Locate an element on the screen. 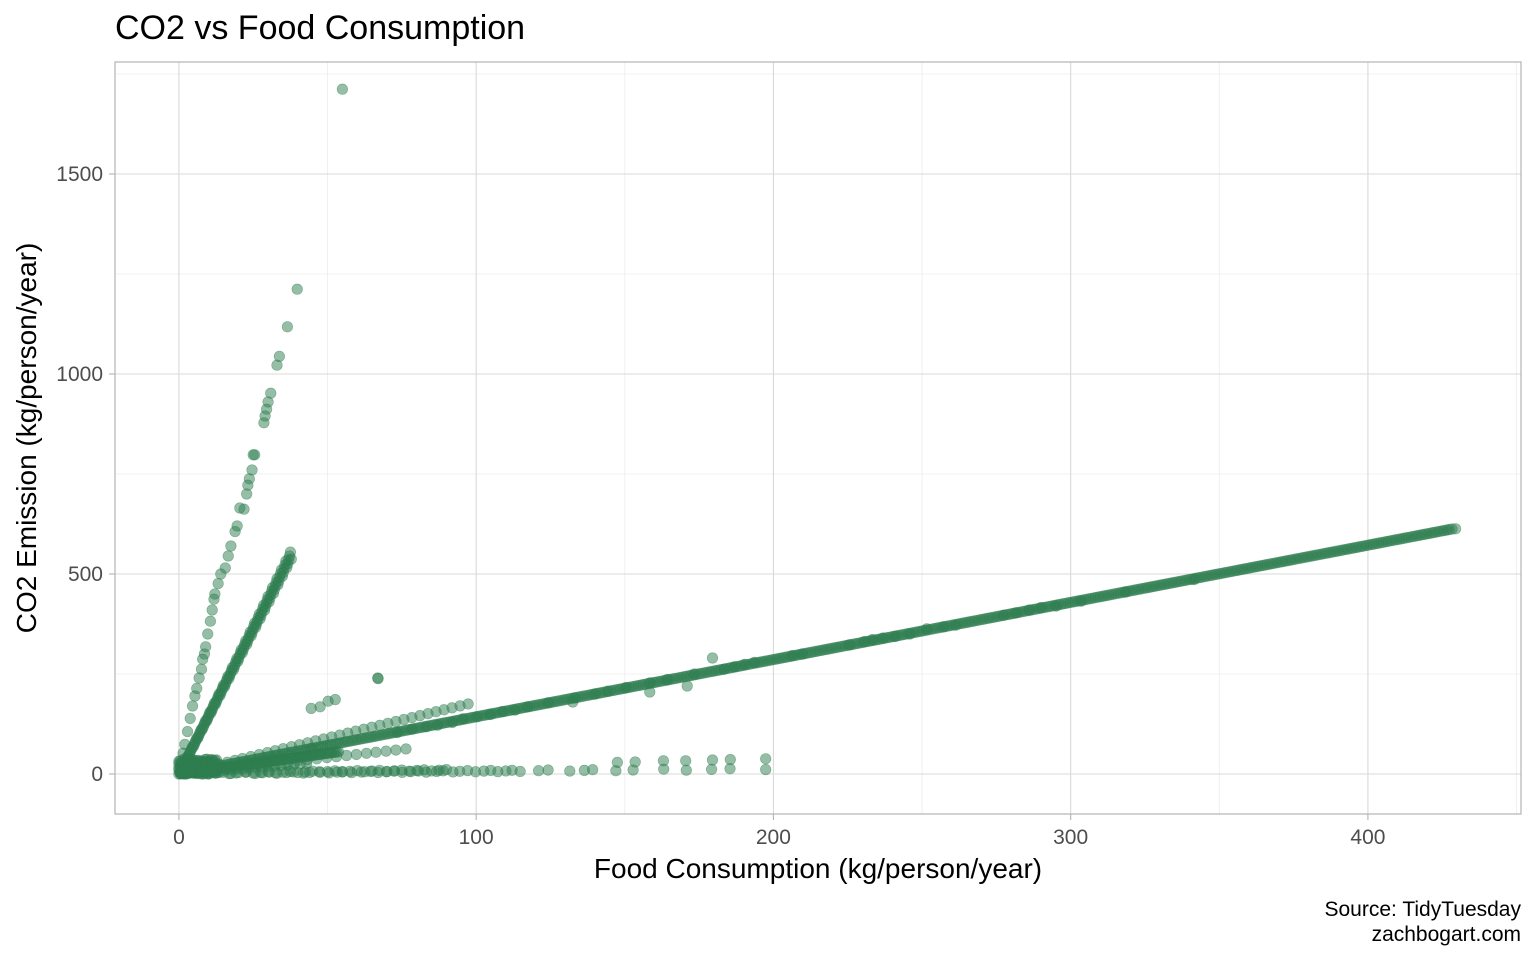  x-tick-label: 0 is located at coordinates (179, 837).